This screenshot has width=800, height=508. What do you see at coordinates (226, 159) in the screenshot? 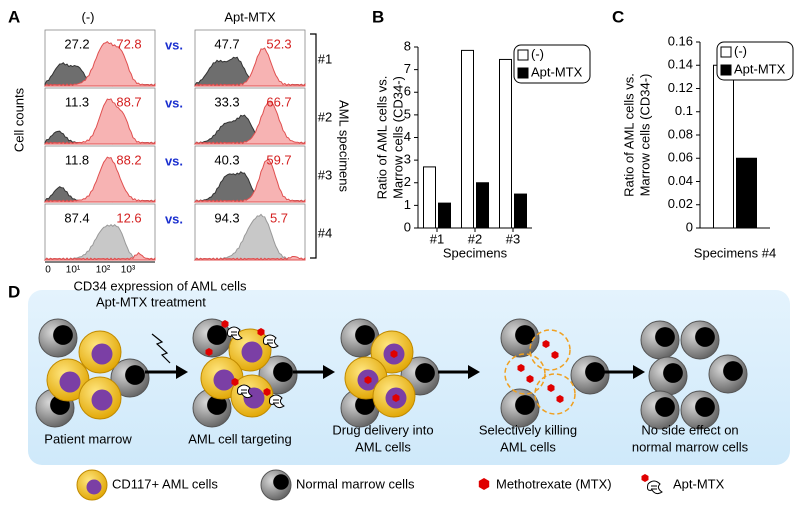
I see `gate-percent: 40.3` at bounding box center [226, 159].